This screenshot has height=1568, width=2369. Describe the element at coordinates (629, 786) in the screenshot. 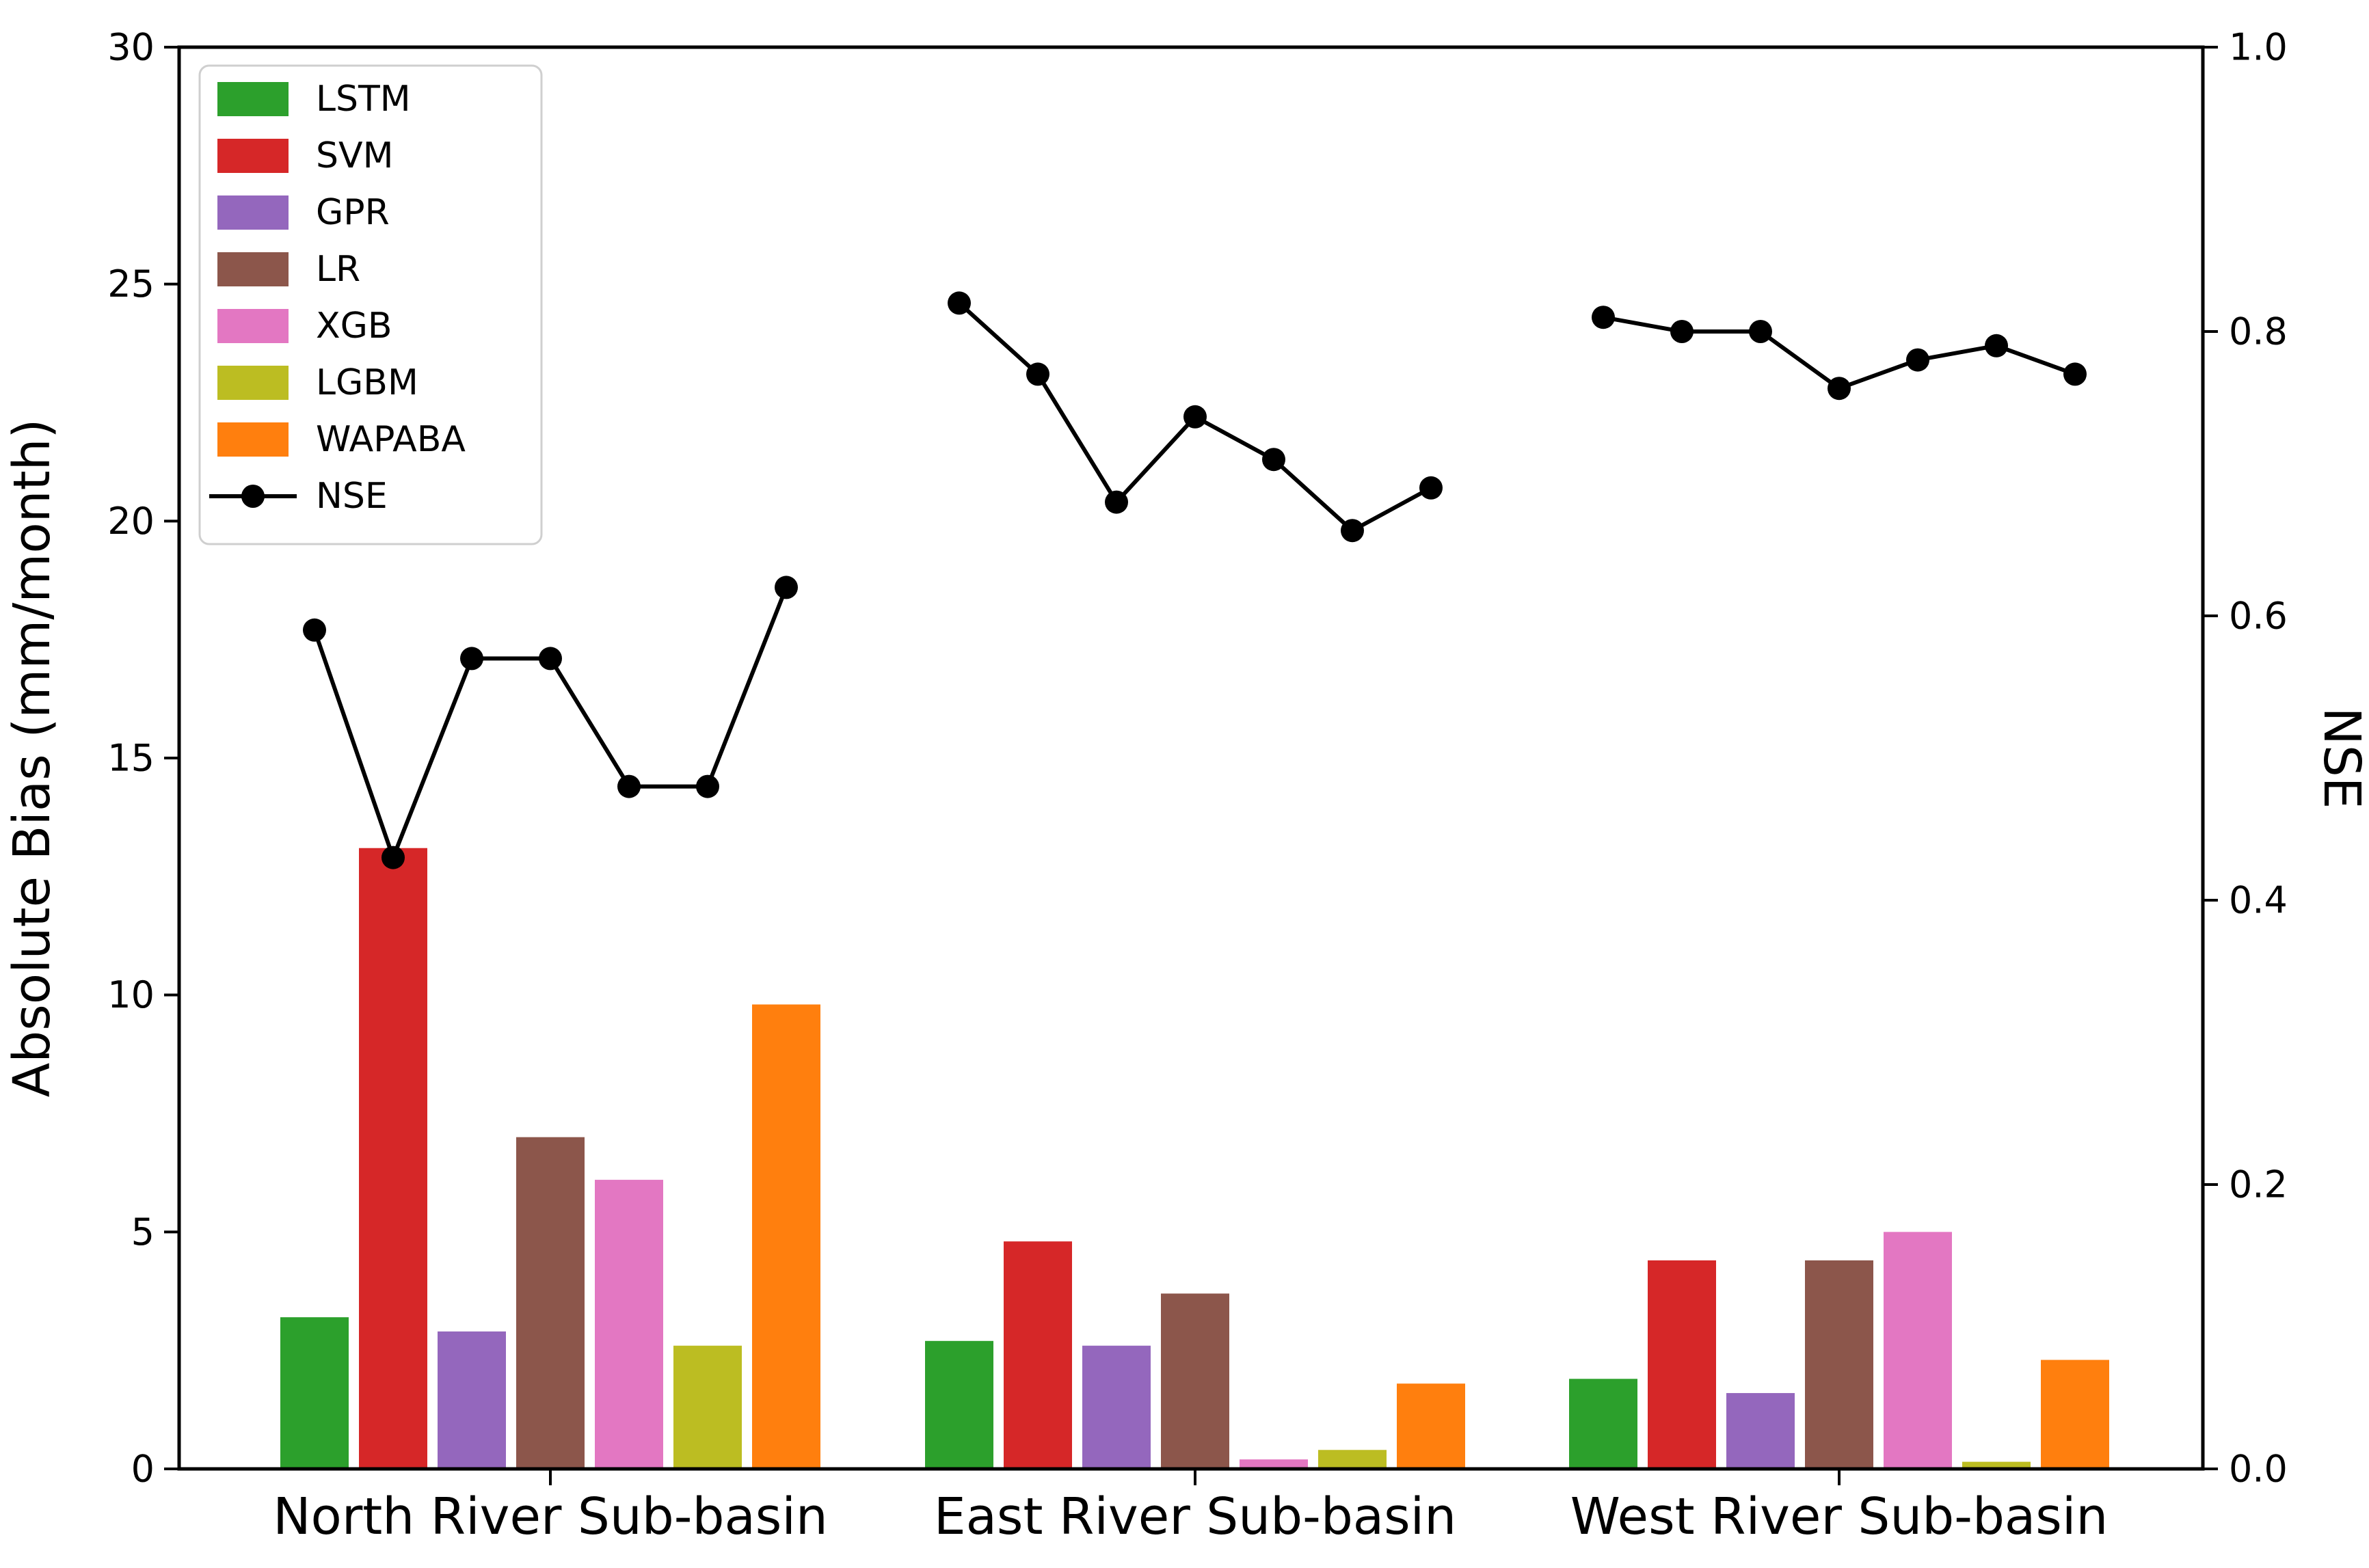

I see `nse-point-north-river-sub-basin-xgb` at that location.